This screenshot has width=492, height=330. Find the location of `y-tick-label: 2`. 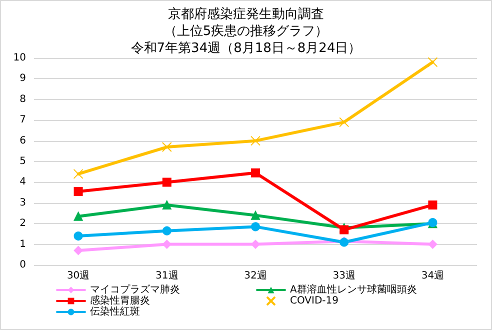

y-tick-label: 2 is located at coordinates (23, 224).